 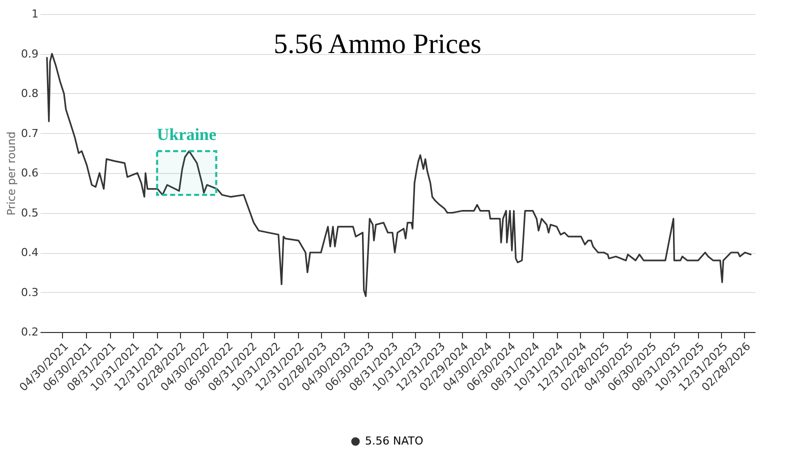 What do you see at coordinates (11, 173) in the screenshot?
I see `y-axis-title: Price per round` at bounding box center [11, 173].